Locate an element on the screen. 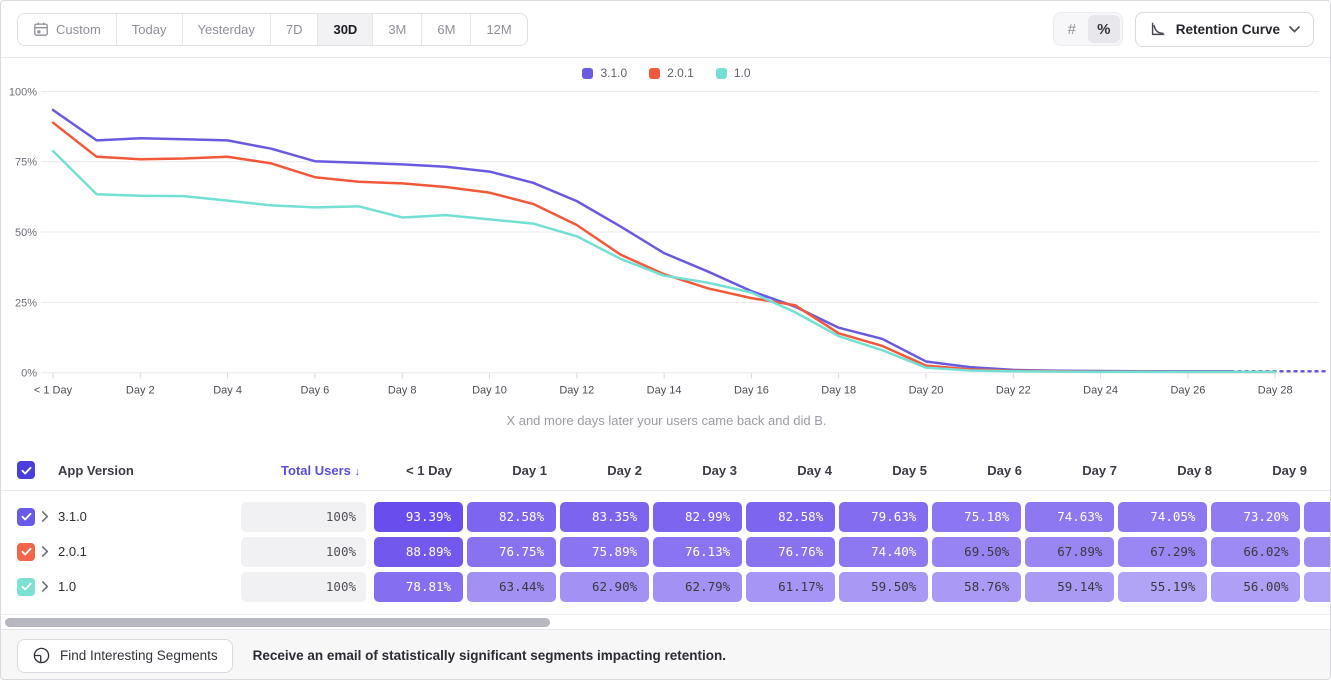 This screenshot has height=680, width=1331. date-range-3m: 3M is located at coordinates (398, 29).